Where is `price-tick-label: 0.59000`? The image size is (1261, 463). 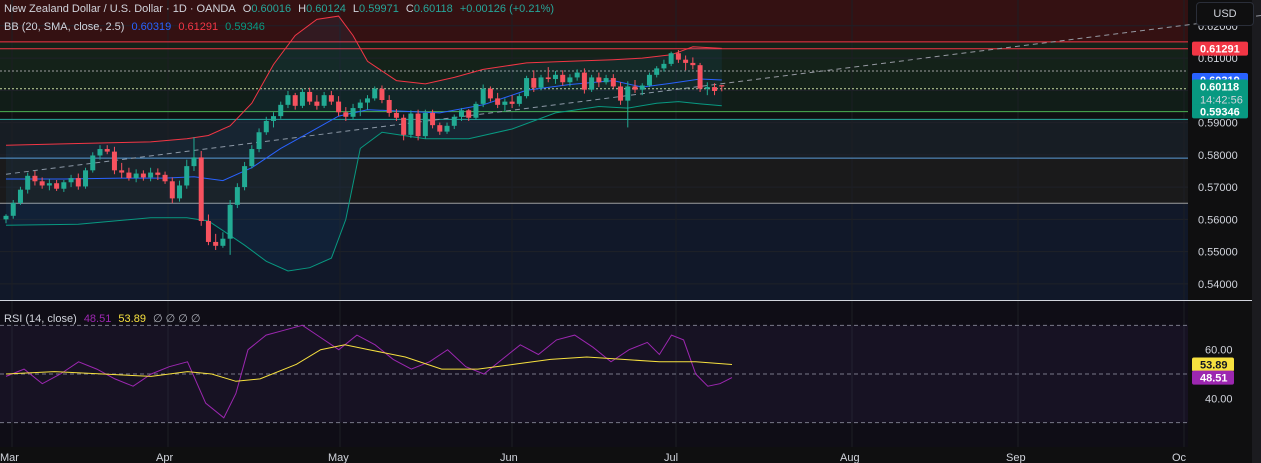
price-tick-label: 0.59000 is located at coordinates (1218, 124).